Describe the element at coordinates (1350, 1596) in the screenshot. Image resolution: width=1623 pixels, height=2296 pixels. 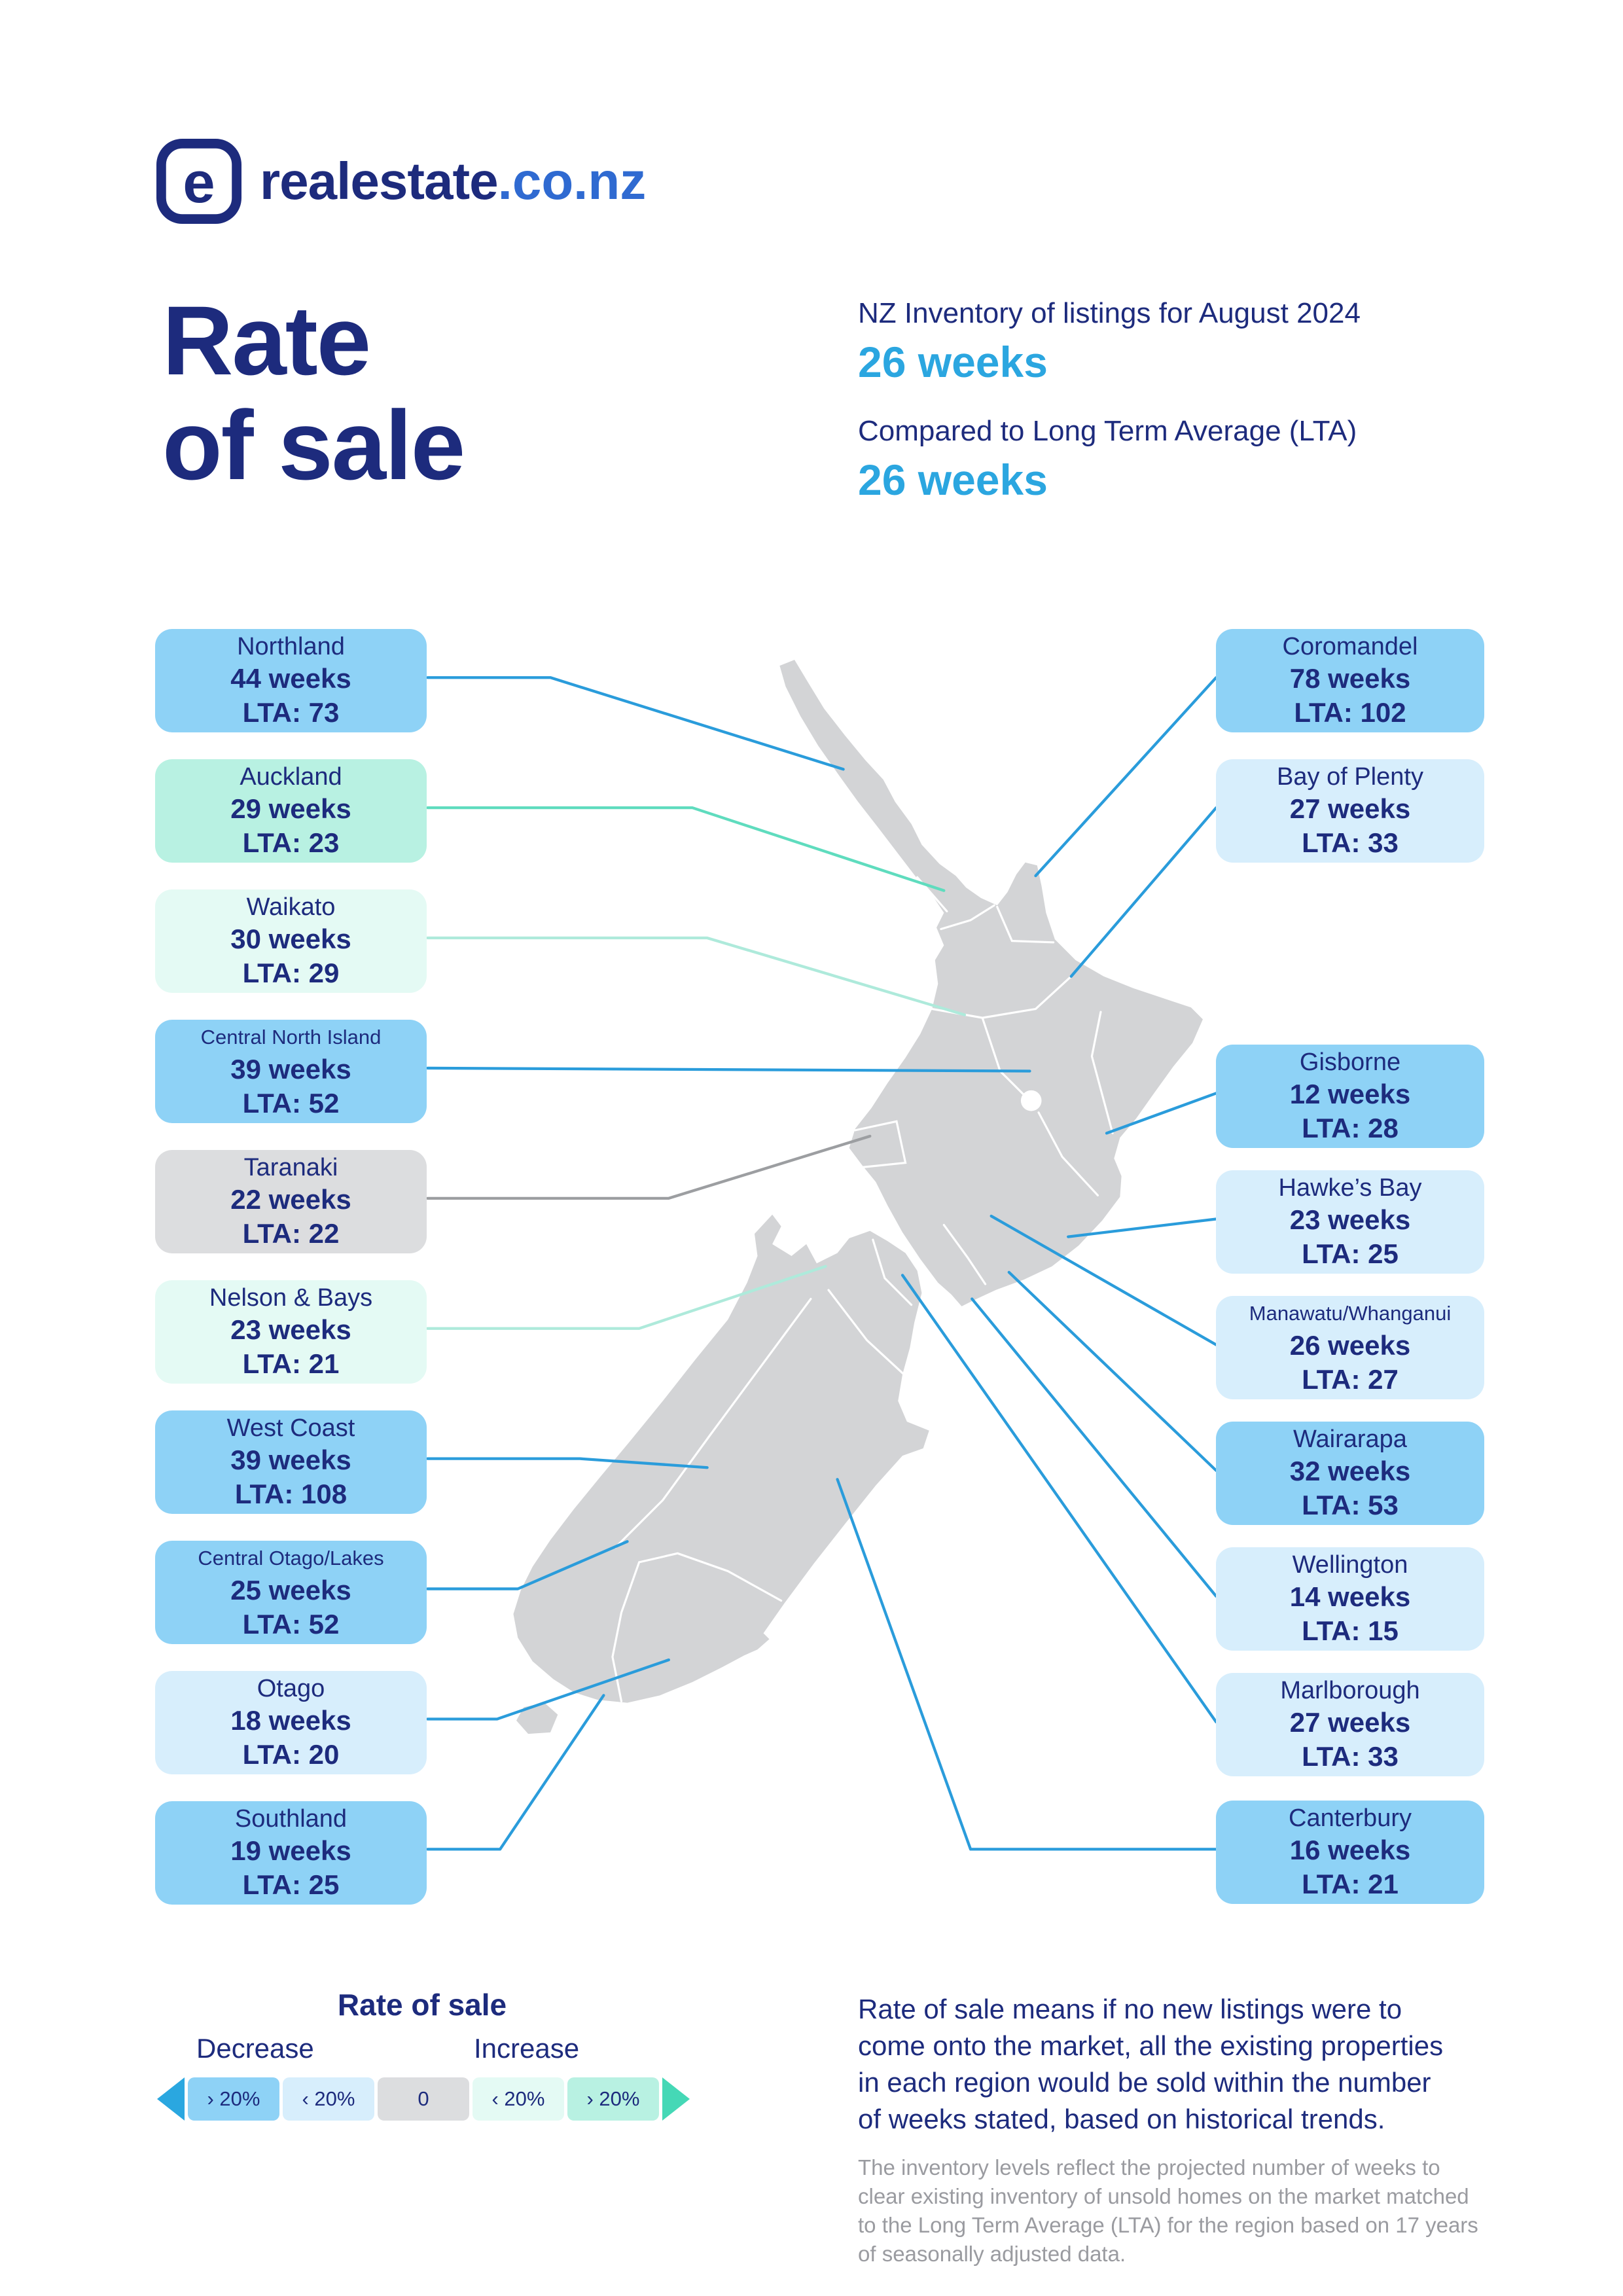
I see `region-weeks: 14 weeks` at that location.